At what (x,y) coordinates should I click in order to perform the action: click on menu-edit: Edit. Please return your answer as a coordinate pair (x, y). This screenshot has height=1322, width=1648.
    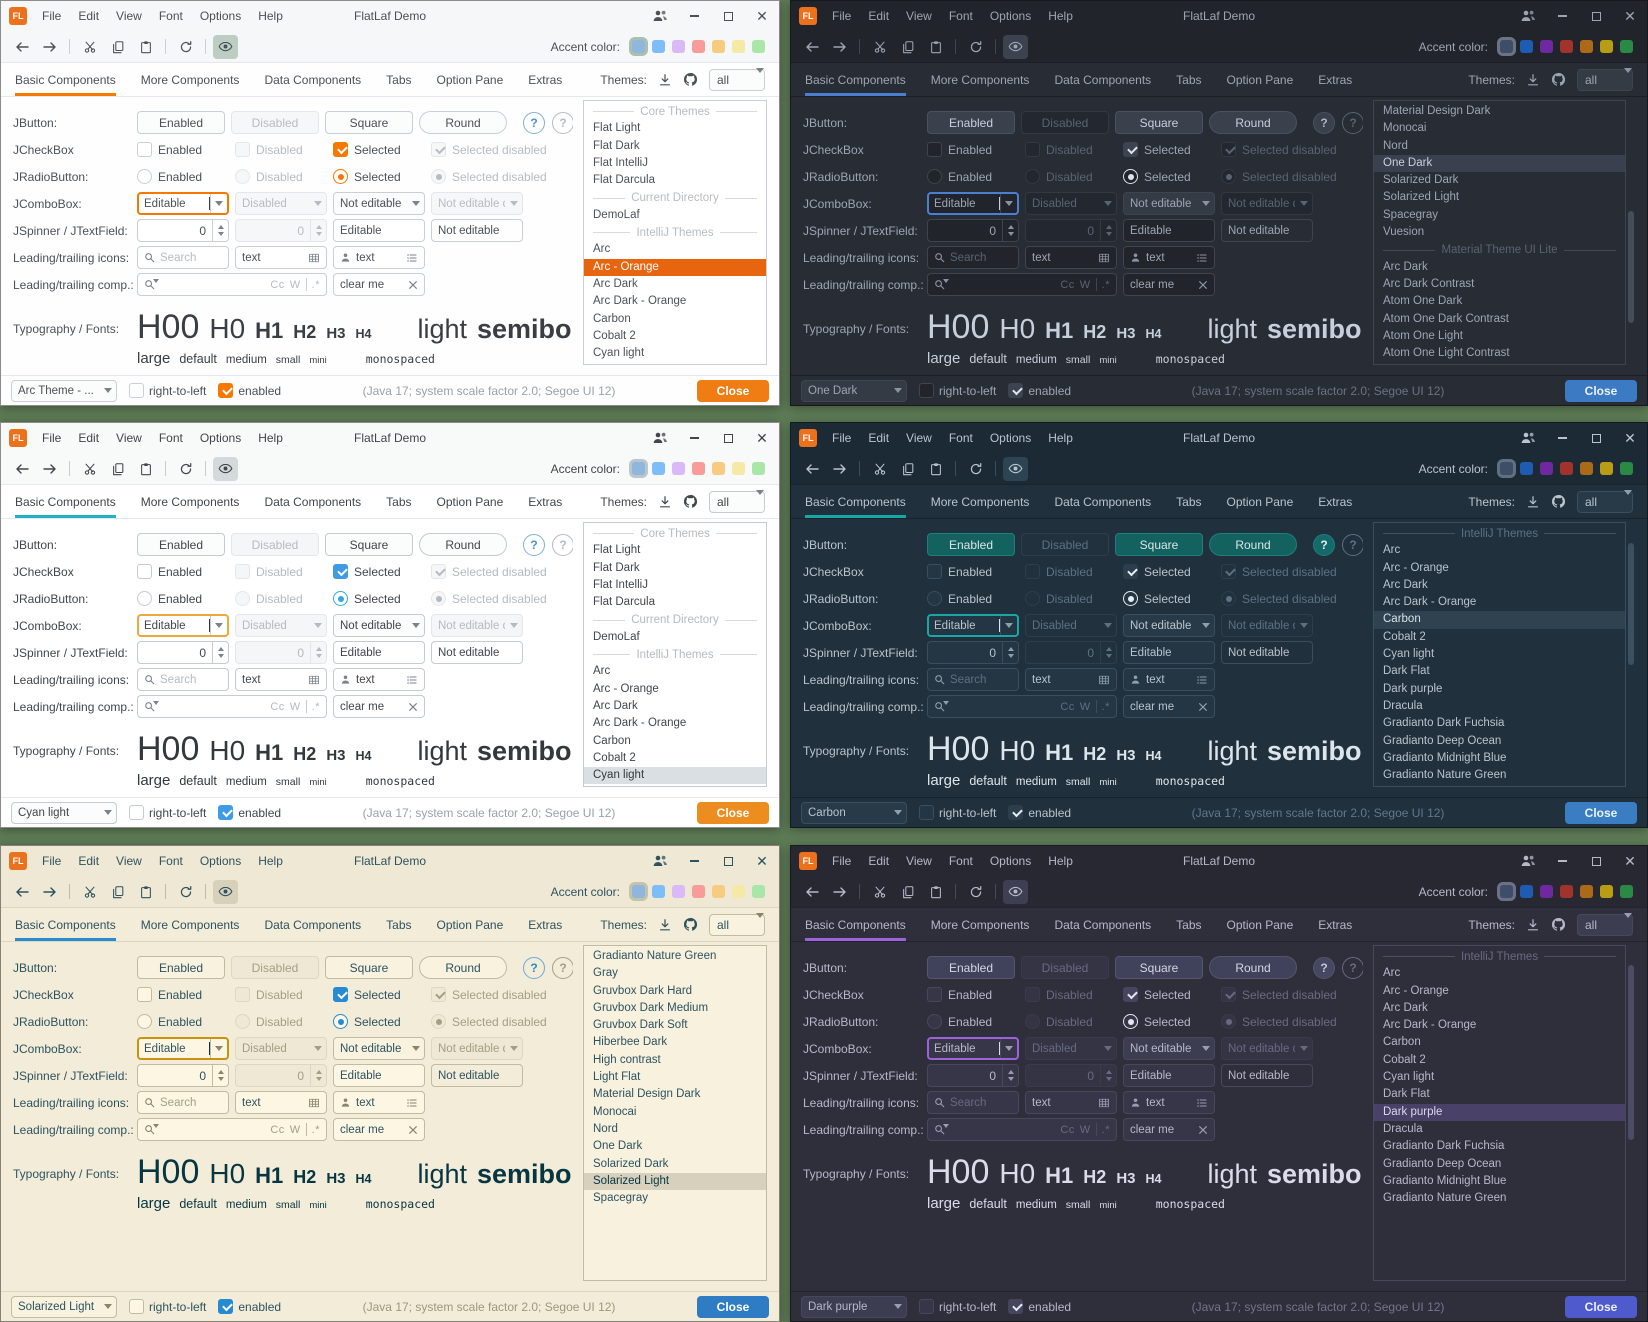
    Looking at the image, I should click on (89, 16).